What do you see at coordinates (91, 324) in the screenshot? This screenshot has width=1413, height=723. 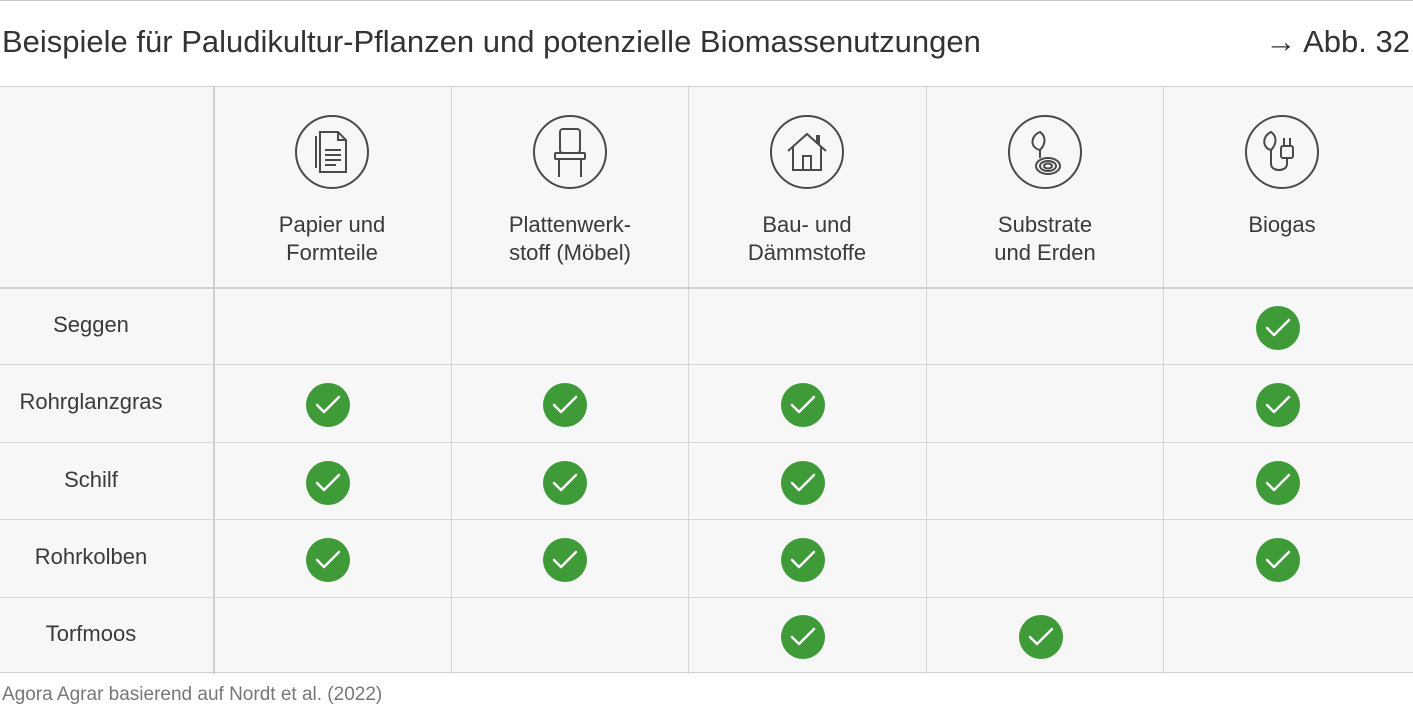 I see `row-label: Seggen` at bounding box center [91, 324].